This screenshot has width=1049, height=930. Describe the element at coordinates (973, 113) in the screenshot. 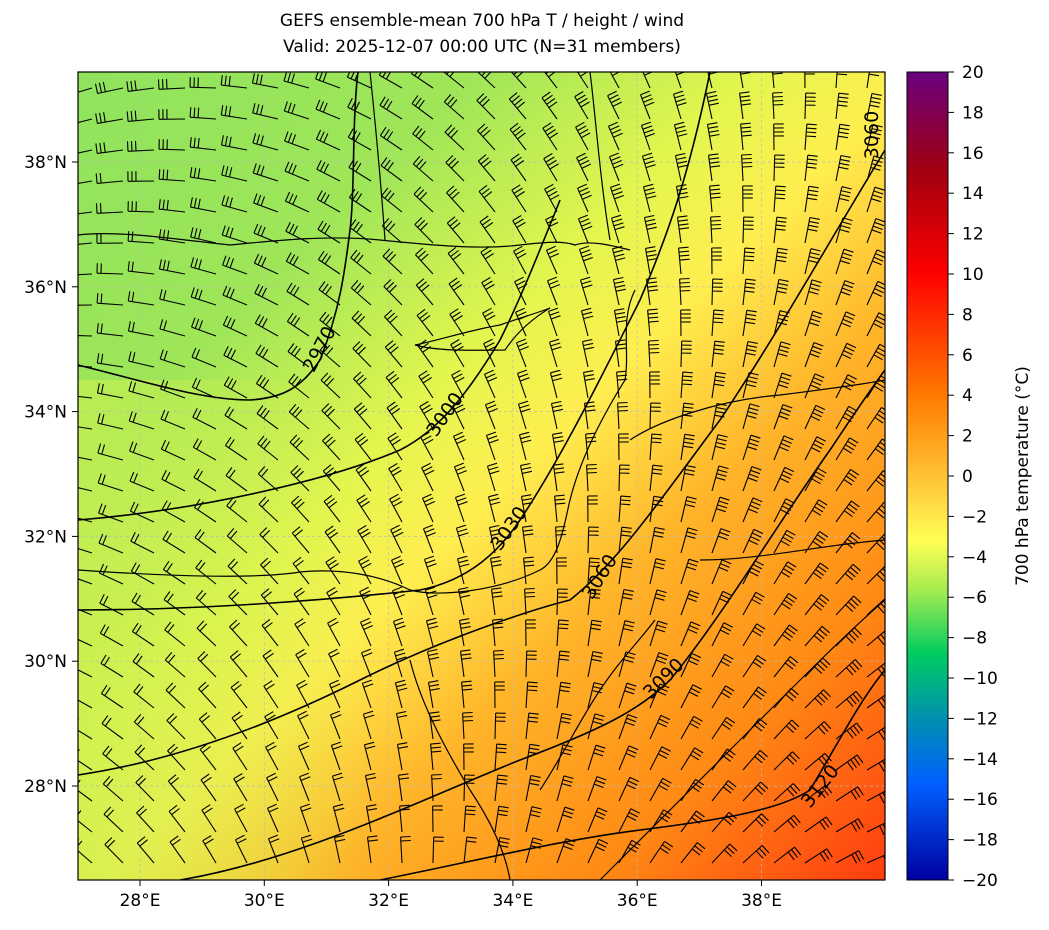

I see `colorbar-tick-label: 18` at that location.